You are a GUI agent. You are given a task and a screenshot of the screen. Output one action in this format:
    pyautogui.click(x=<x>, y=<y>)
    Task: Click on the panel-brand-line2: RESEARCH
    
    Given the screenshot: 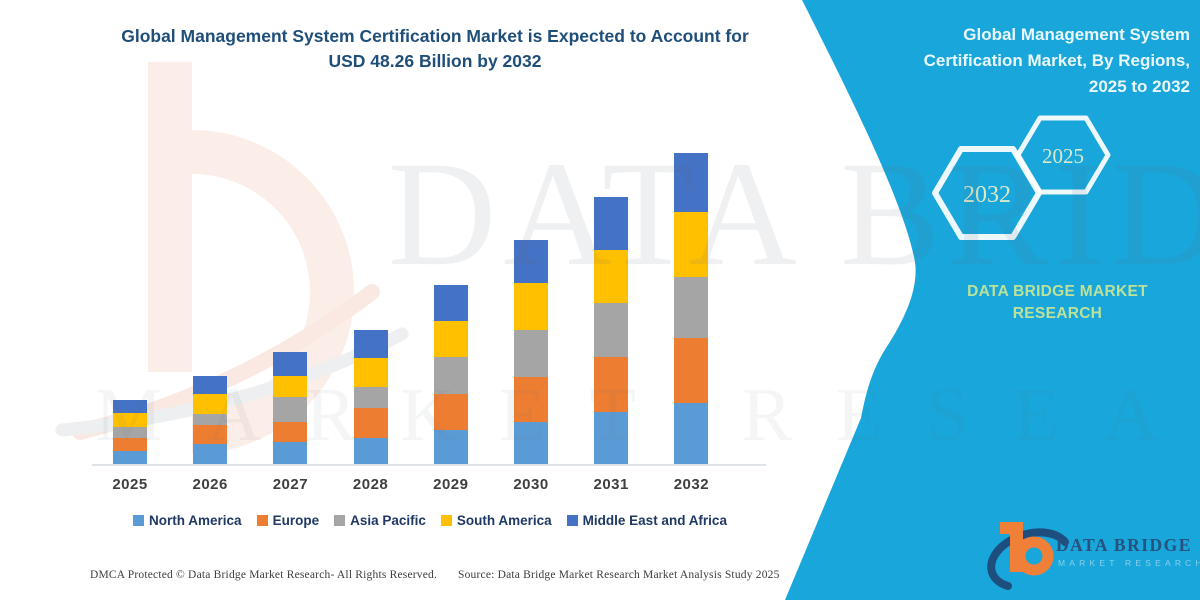 What is the action you would take?
    pyautogui.click(x=1057, y=313)
    